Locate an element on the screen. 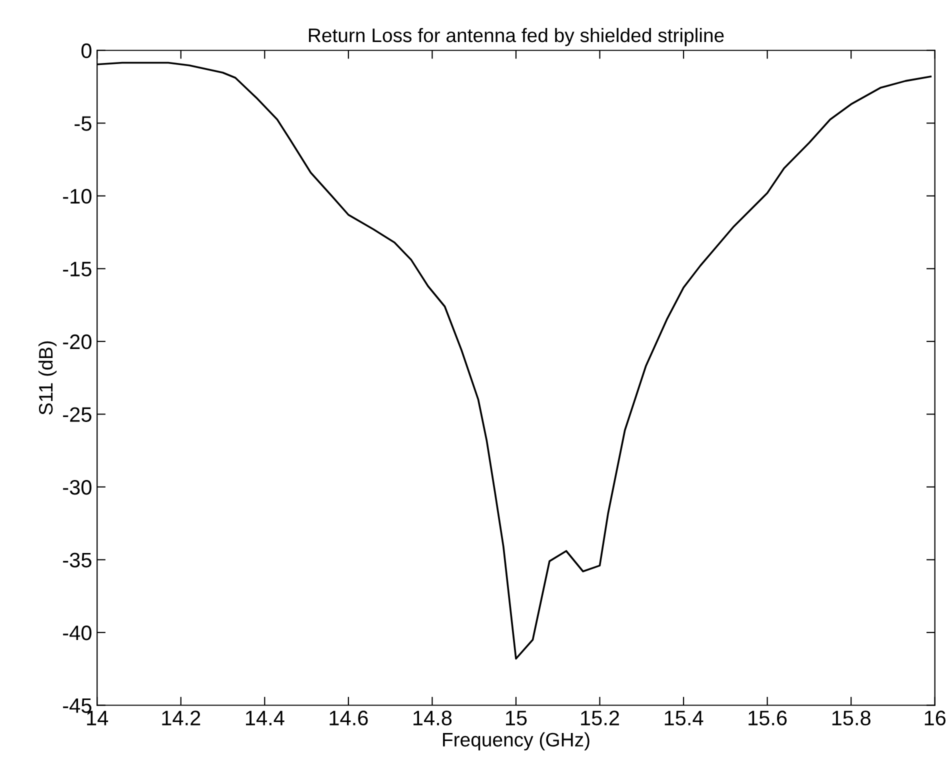 This screenshot has height=775, width=952. y-tick-label: 0 is located at coordinates (86, 50).